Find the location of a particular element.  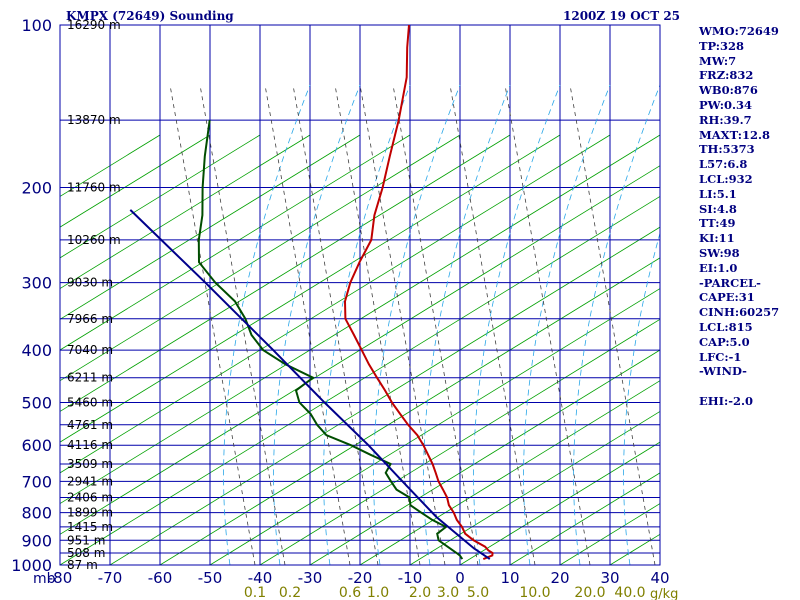

pressure-tick-labels: 100 200 300 400 500 600 700 800 900 1000 is located at coordinates (31, 295).